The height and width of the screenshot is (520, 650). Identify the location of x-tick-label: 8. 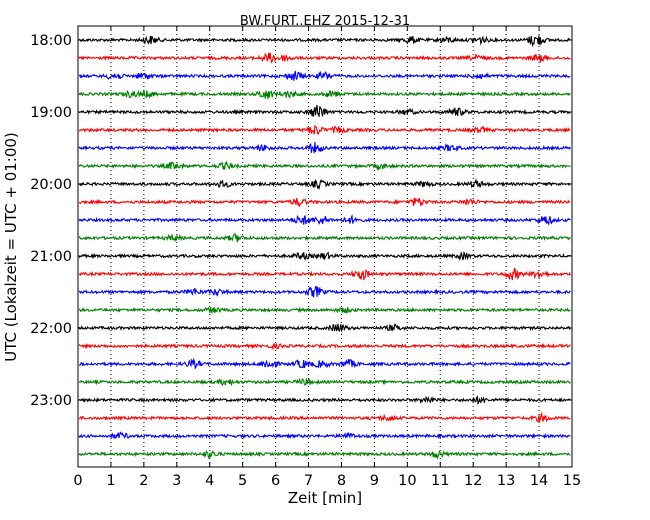
(341, 481).